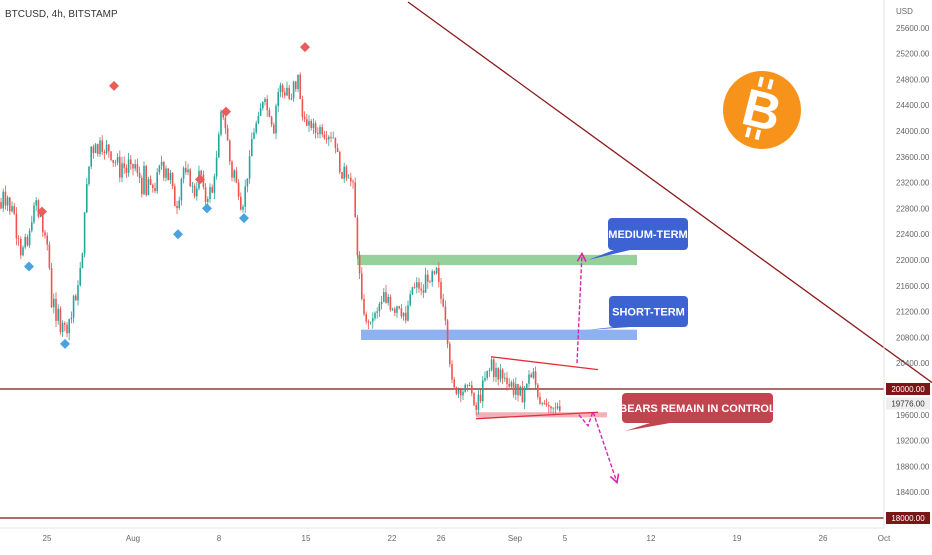  What do you see at coordinates (651, 538) in the screenshot?
I see `x-tick-label: 12` at bounding box center [651, 538].